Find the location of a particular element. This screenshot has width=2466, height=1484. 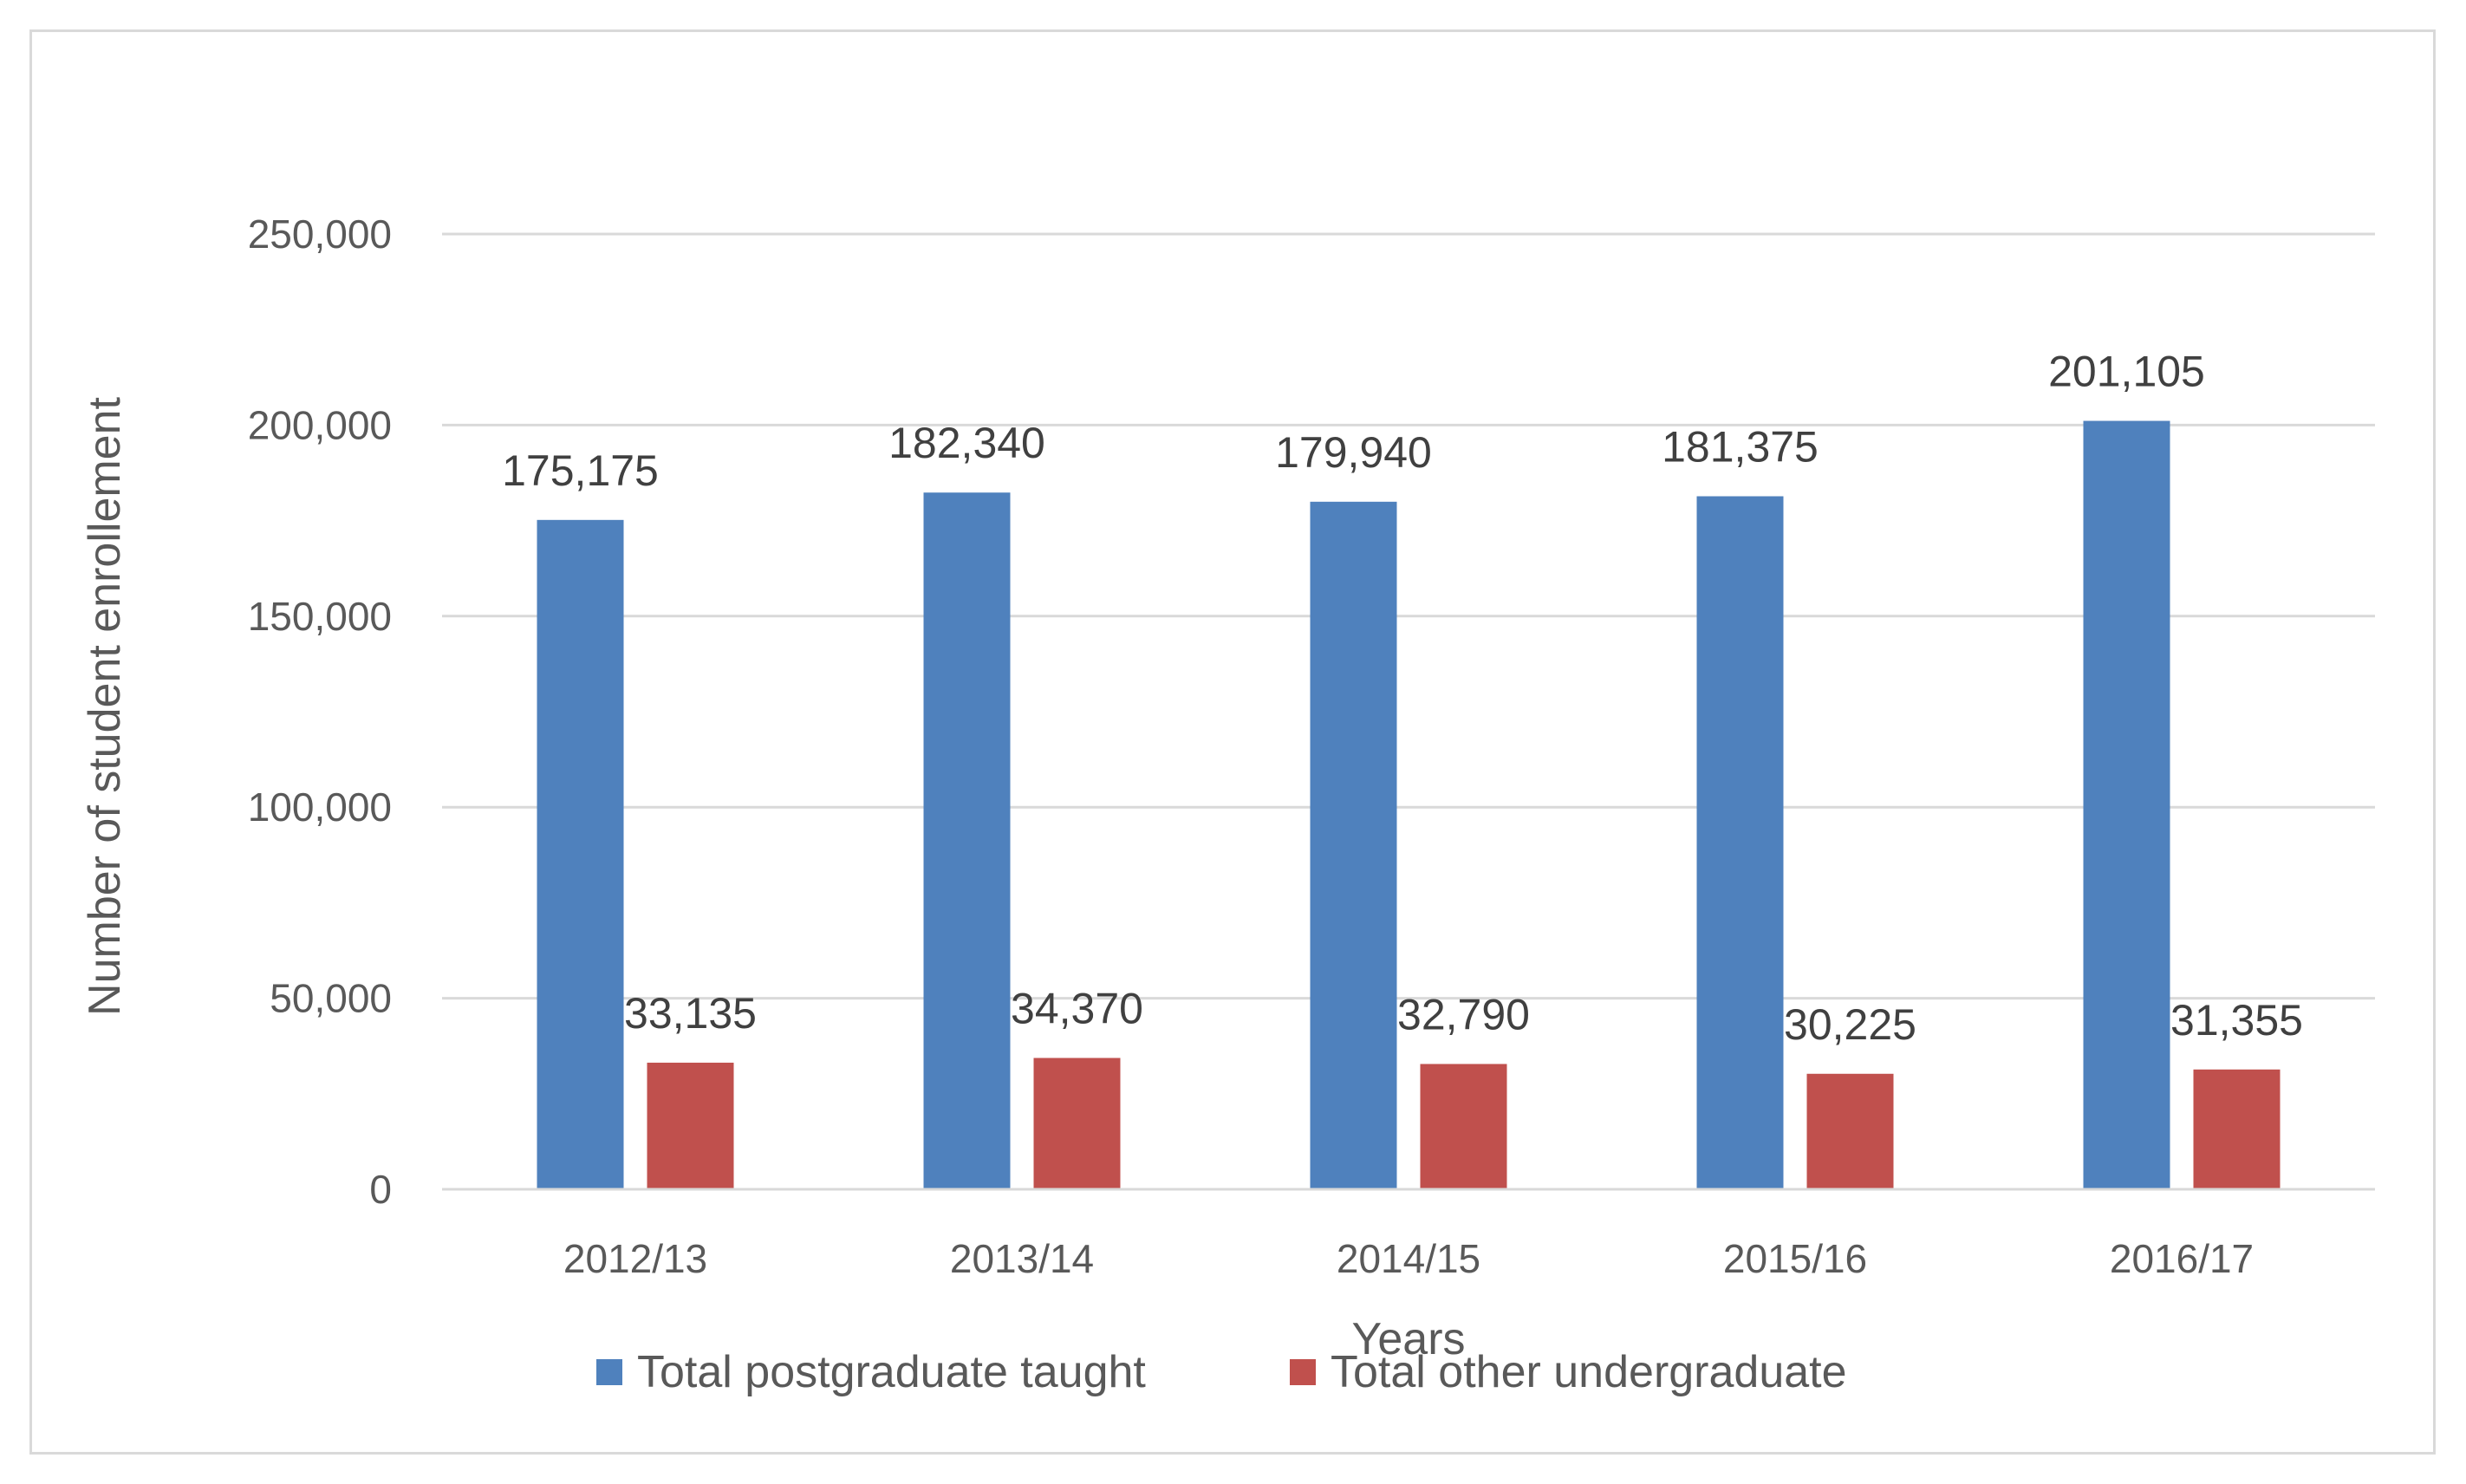

data-label-postgraduate: 201,105 is located at coordinates (2126, 372).